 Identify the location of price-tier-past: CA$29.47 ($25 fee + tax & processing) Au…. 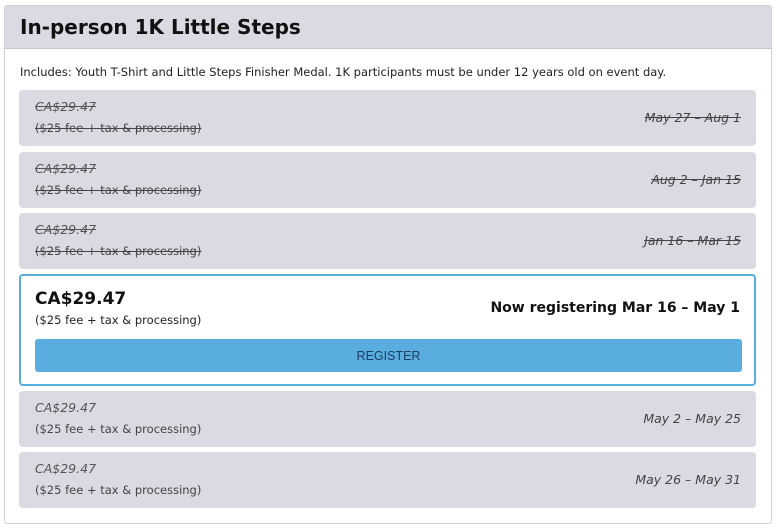
(387, 180).